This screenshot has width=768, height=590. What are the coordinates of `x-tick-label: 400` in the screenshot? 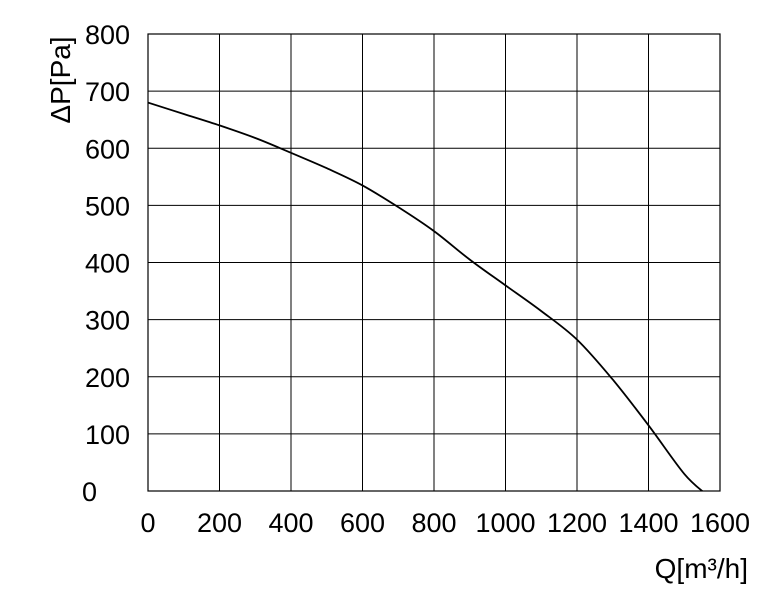 It's located at (290, 523).